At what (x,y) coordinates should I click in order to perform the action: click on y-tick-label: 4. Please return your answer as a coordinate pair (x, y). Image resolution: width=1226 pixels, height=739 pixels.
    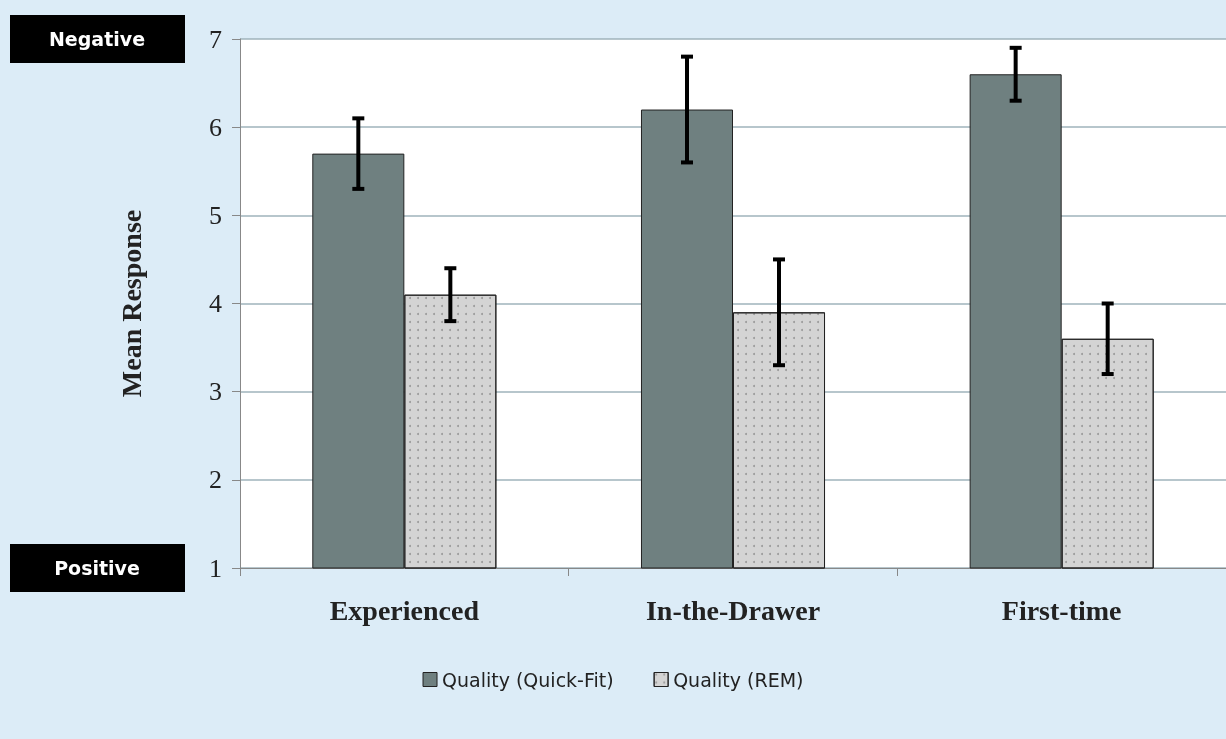
    Looking at the image, I should click on (215, 303).